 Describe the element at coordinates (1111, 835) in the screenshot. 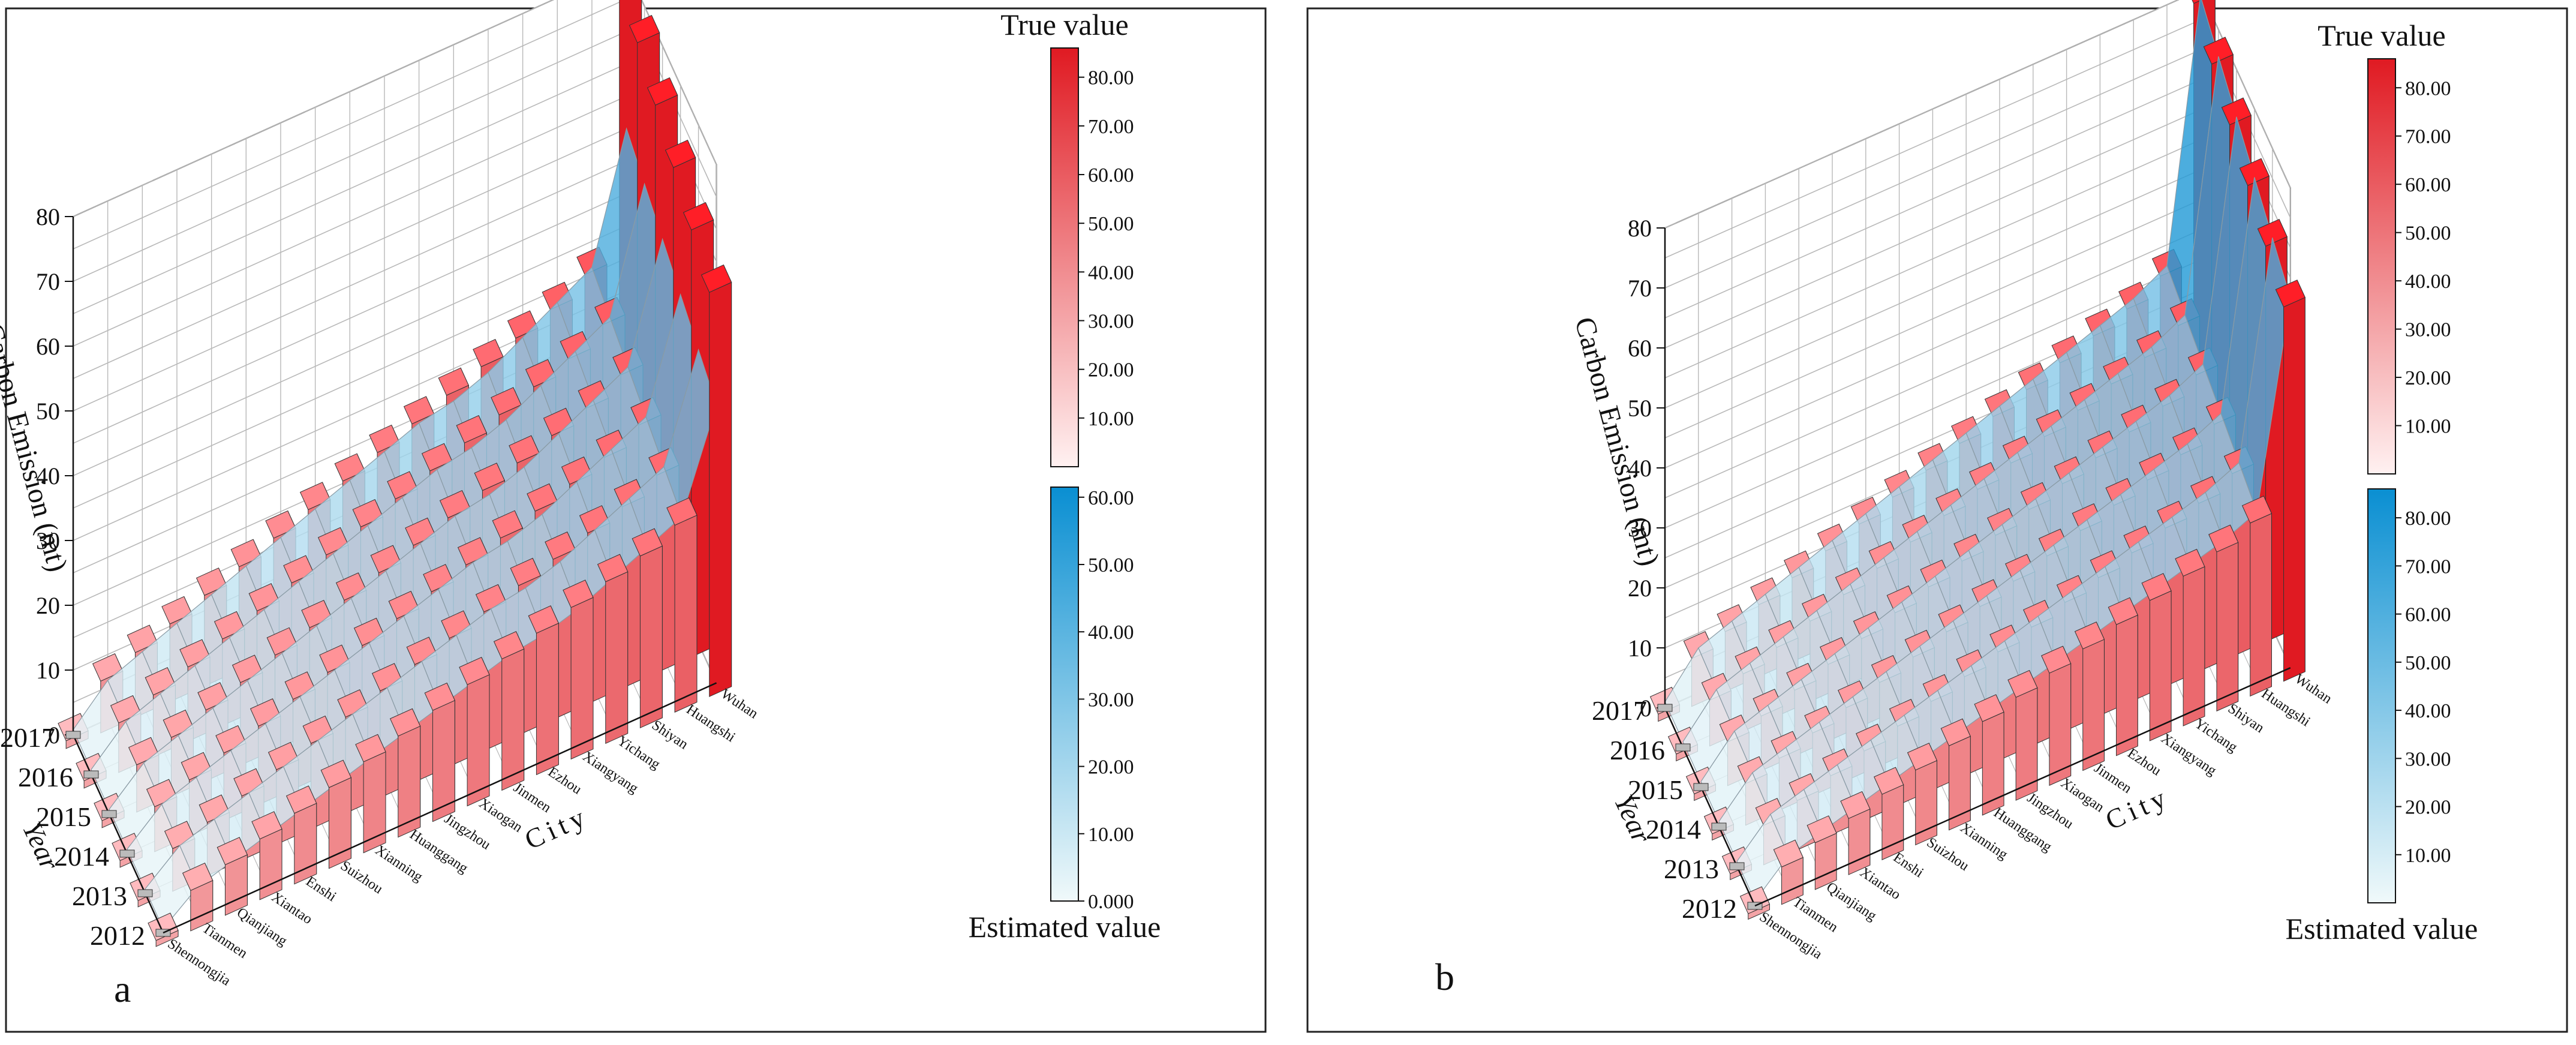

I see `legend-estimated-tick-label: 10.00` at that location.